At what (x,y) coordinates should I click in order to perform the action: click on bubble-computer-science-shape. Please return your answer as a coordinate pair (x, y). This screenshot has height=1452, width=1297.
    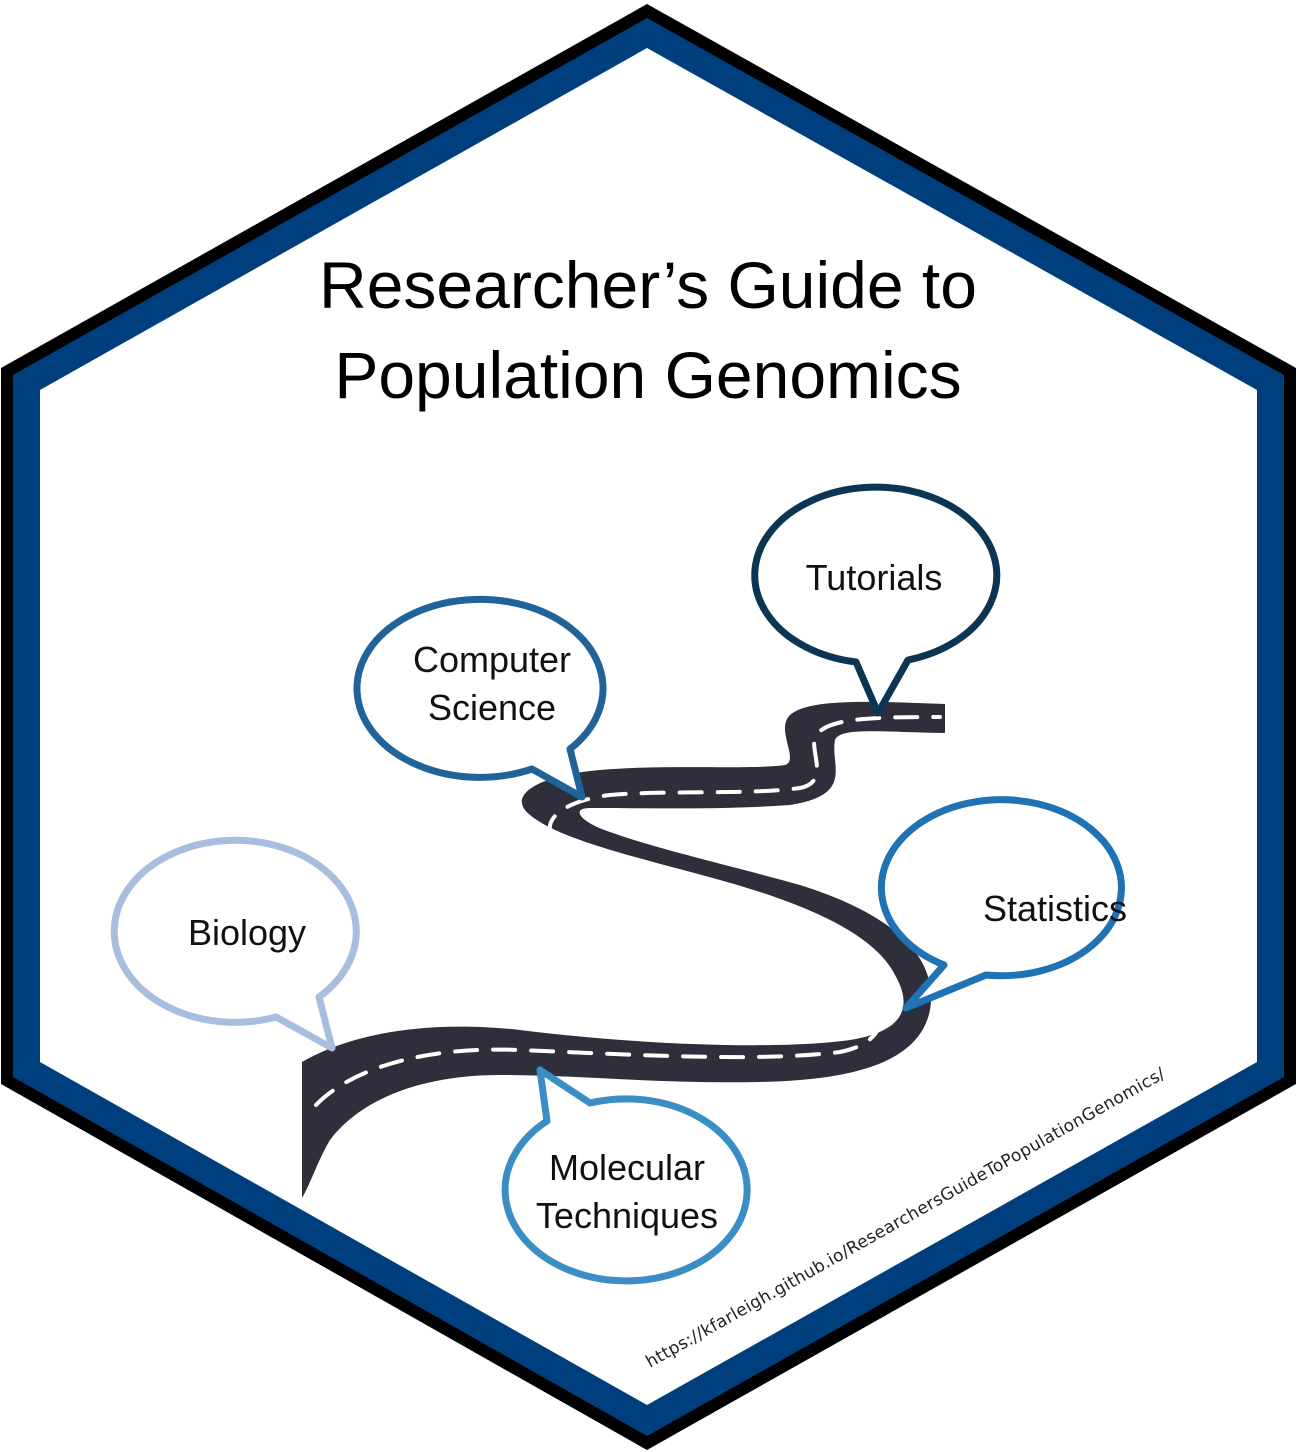
    Looking at the image, I should click on (480, 698).